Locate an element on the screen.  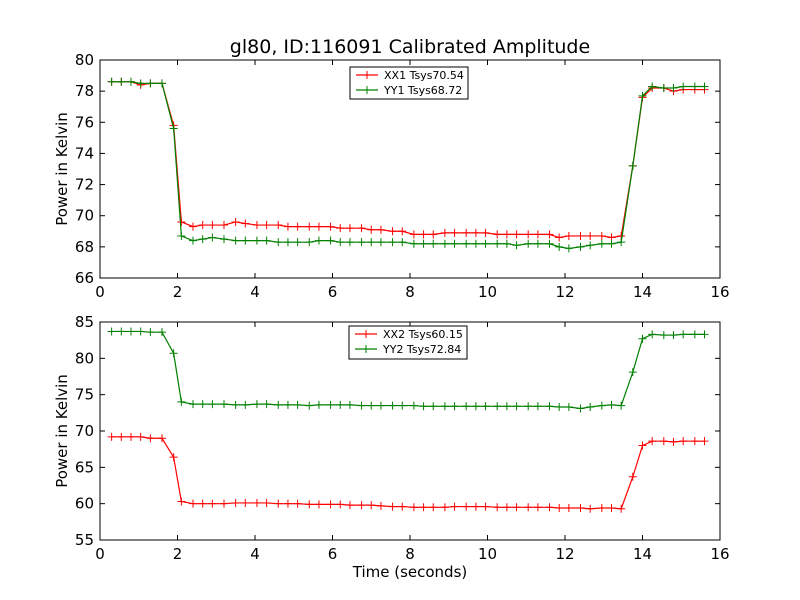
x-tick-label: 14 is located at coordinates (642, 292).